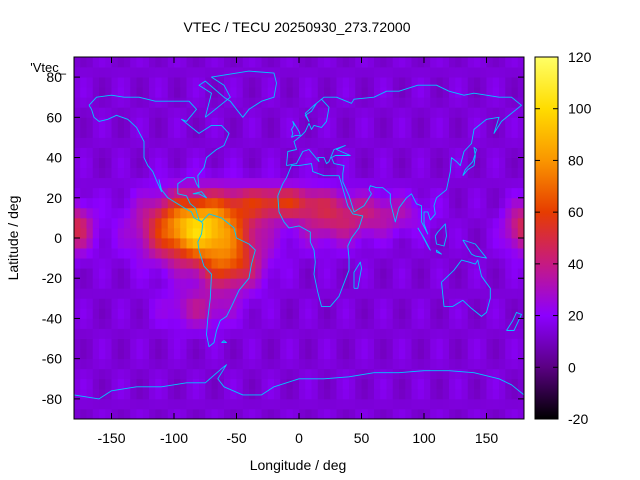 This screenshot has width=640, height=480. I want to click on x-tick-label: -100, so click(174, 438).